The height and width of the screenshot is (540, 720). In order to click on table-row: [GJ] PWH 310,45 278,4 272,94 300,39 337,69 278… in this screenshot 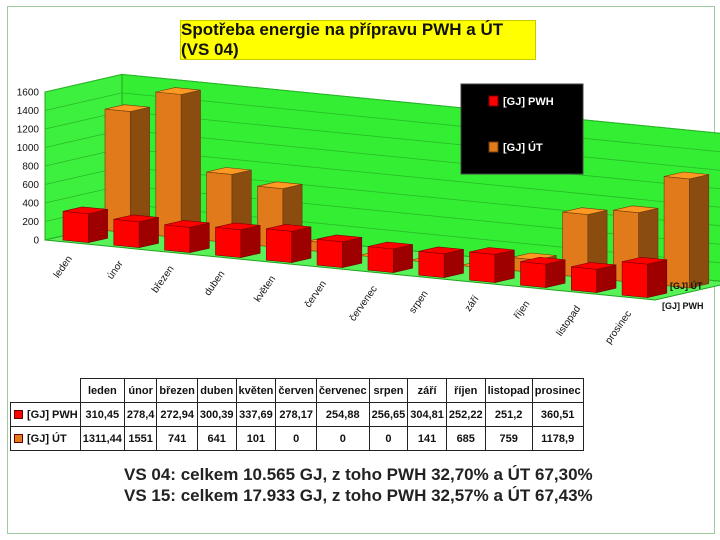, I will do `click(297, 414)`.